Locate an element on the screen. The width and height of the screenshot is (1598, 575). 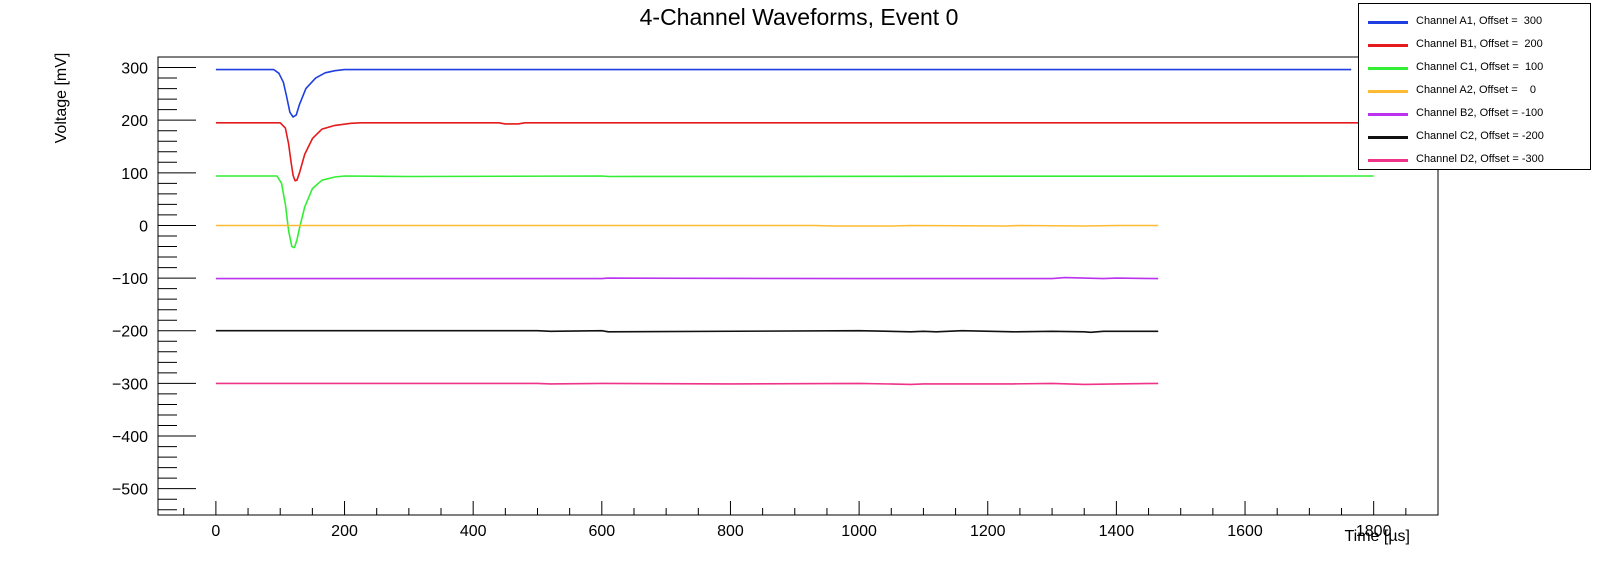
legend-item: Channel D2, Offset = -300 is located at coordinates (1474, 160).